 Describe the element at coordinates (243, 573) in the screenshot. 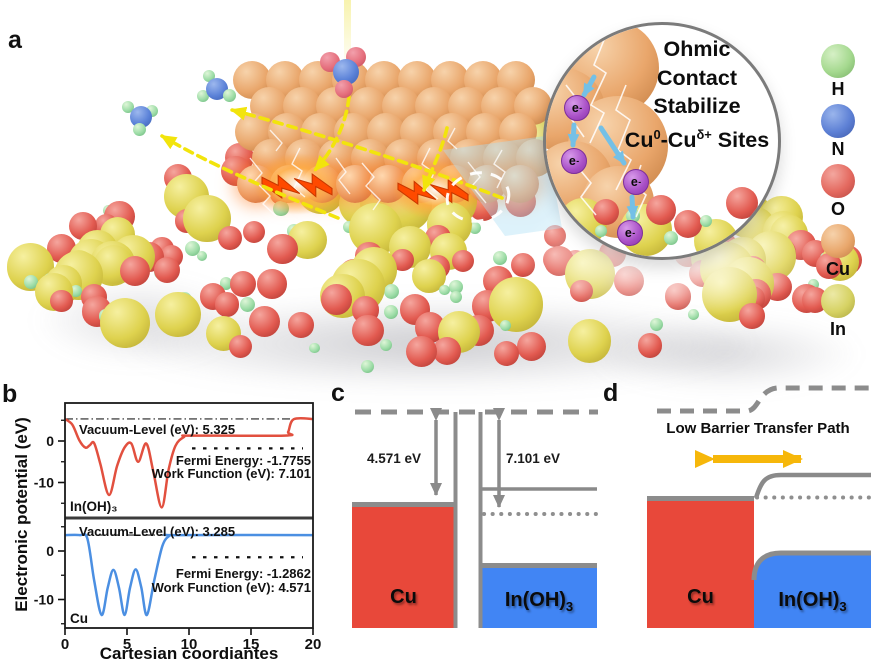

I see `fermi-annotation: Fermi Energy: -1.2862` at that location.